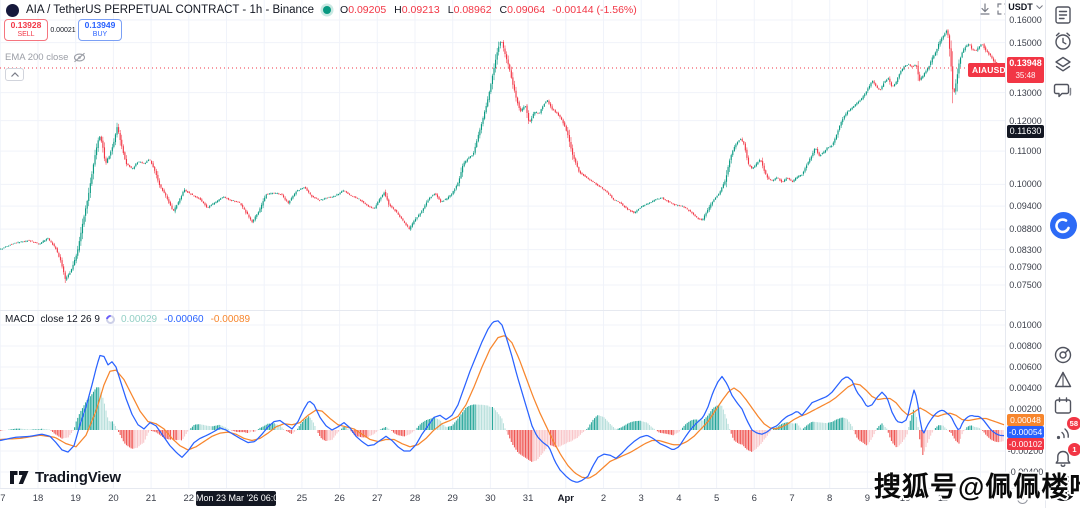  What do you see at coordinates (679, 498) in the screenshot?
I see `time-tick-label: 4` at bounding box center [679, 498].